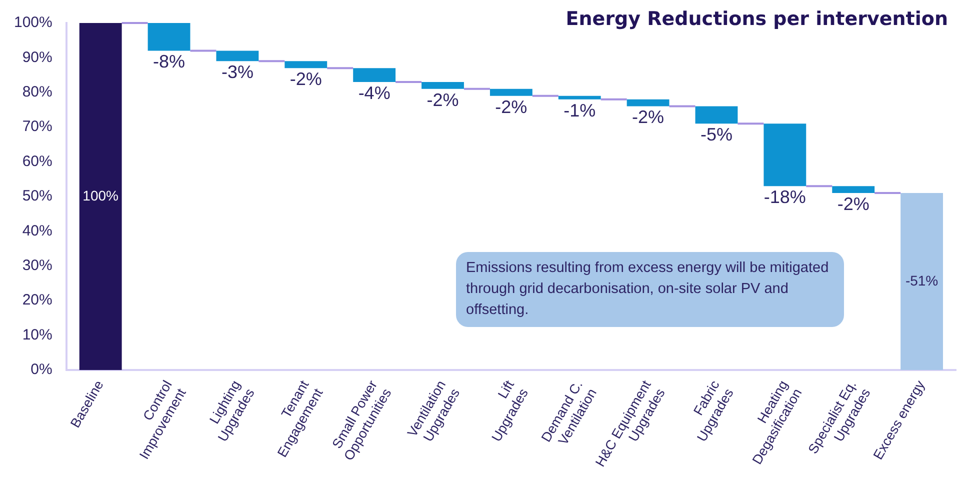 The width and height of the screenshot is (970, 486). I want to click on data-label: -4%, so click(374, 92).